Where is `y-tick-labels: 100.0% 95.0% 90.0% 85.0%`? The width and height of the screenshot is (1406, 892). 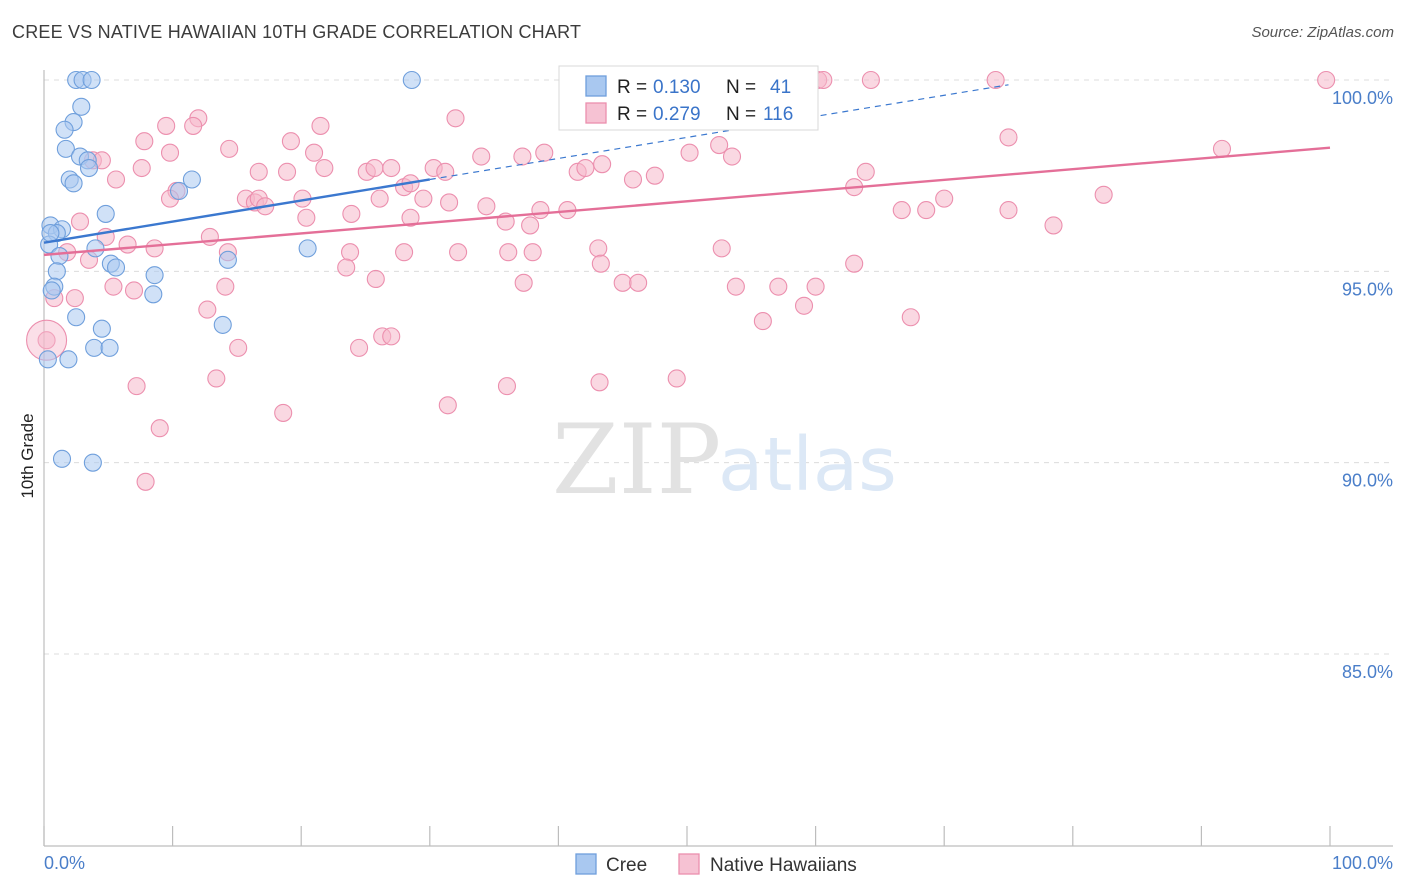
y-tick-labels: 100.0% 95.0% 90.0% 85.0% is located at coordinates (1362, 385).